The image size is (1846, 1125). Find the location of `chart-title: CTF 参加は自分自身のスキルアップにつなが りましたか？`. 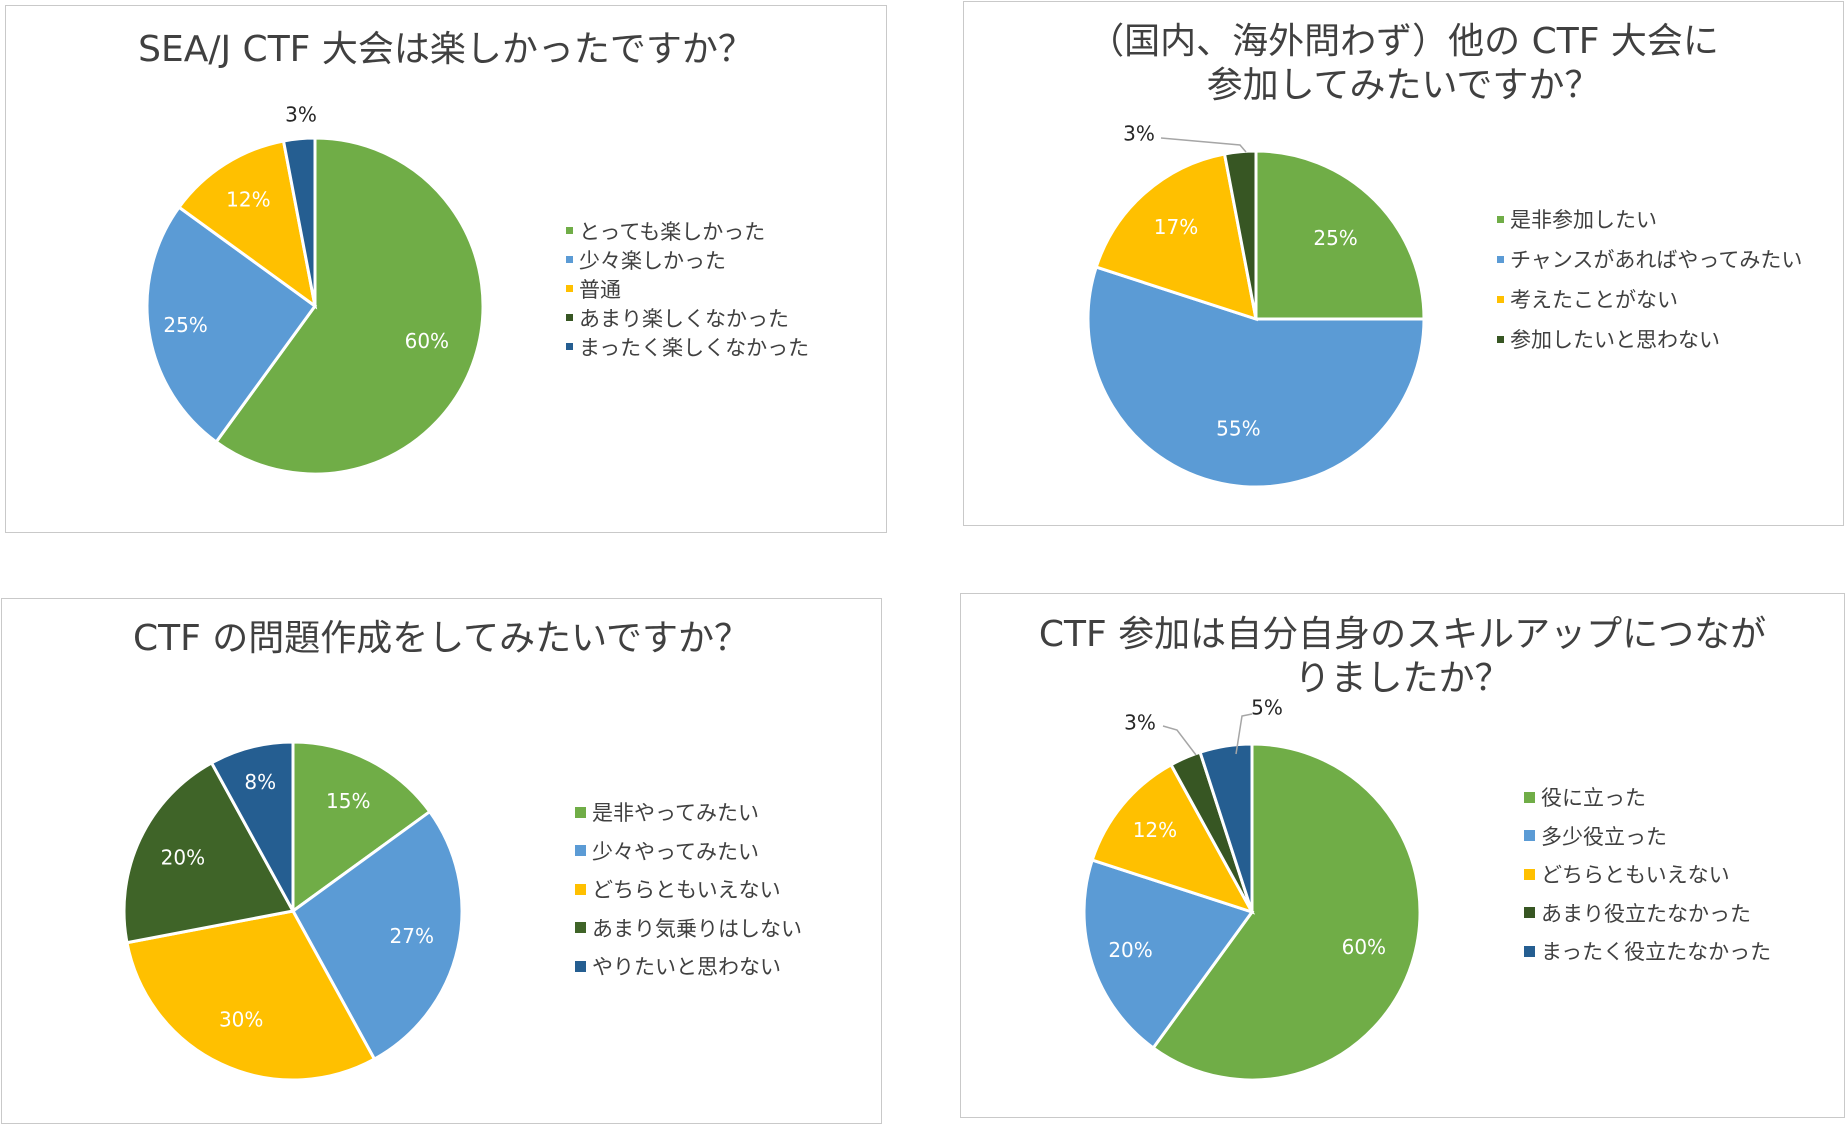

chart-title: CTF 参加は自分自身のスキルアップにつなが りましたか？ is located at coordinates (1402, 656).